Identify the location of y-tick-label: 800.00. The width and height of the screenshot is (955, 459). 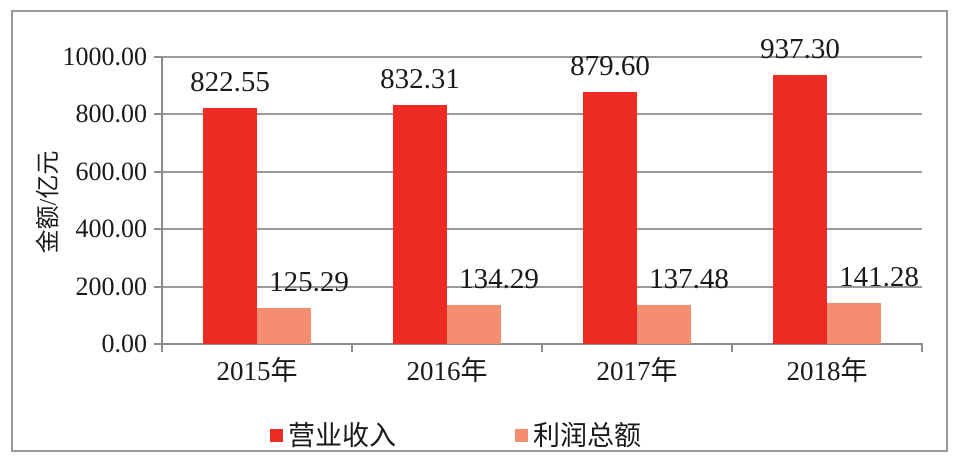
(111, 114).